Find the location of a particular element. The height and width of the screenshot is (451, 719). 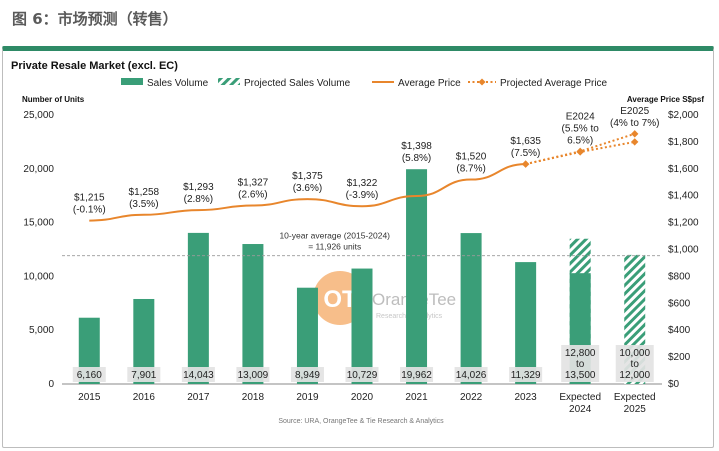

bar-data-label: 14,026 is located at coordinates (471, 375).